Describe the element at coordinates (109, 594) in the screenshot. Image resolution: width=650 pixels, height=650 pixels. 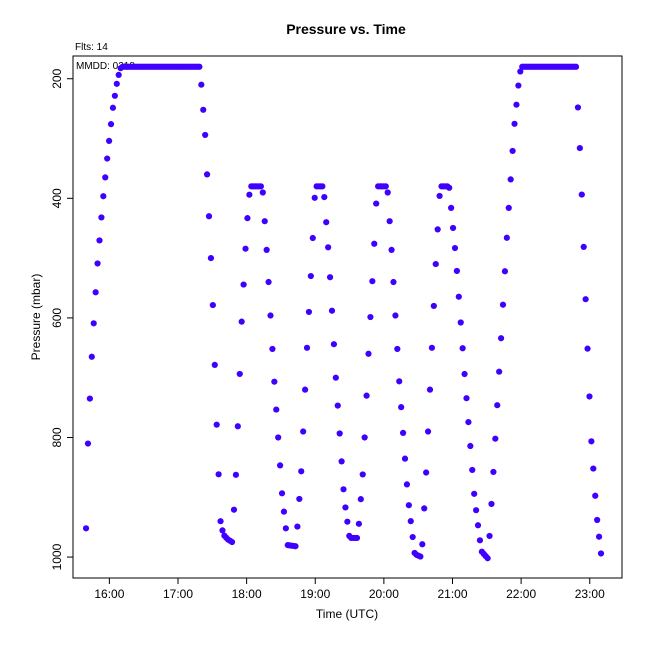
I see `x-tick-label: 16:00` at that location.